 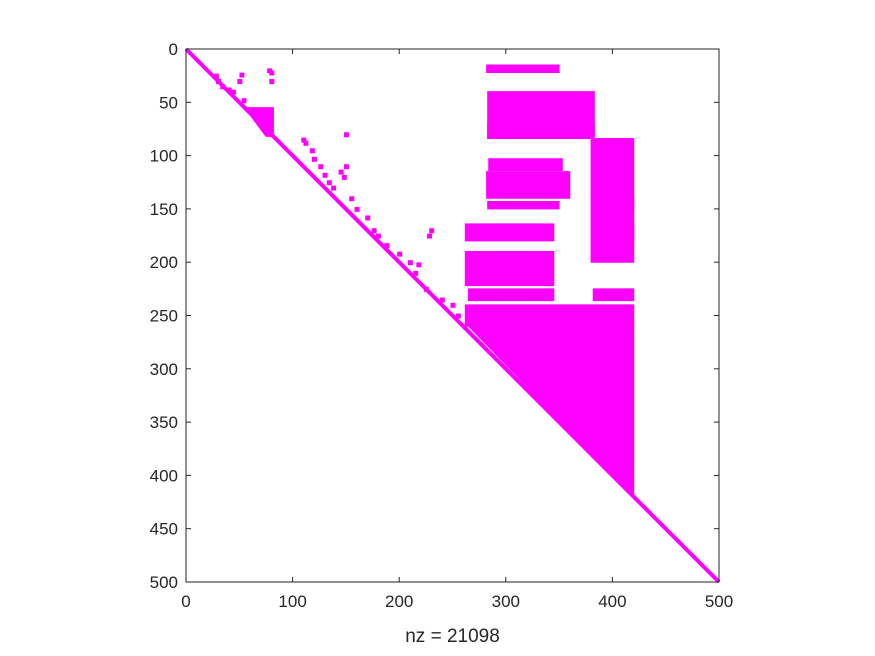 What do you see at coordinates (292, 601) in the screenshot?
I see `x-tick-label-1: 100` at bounding box center [292, 601].